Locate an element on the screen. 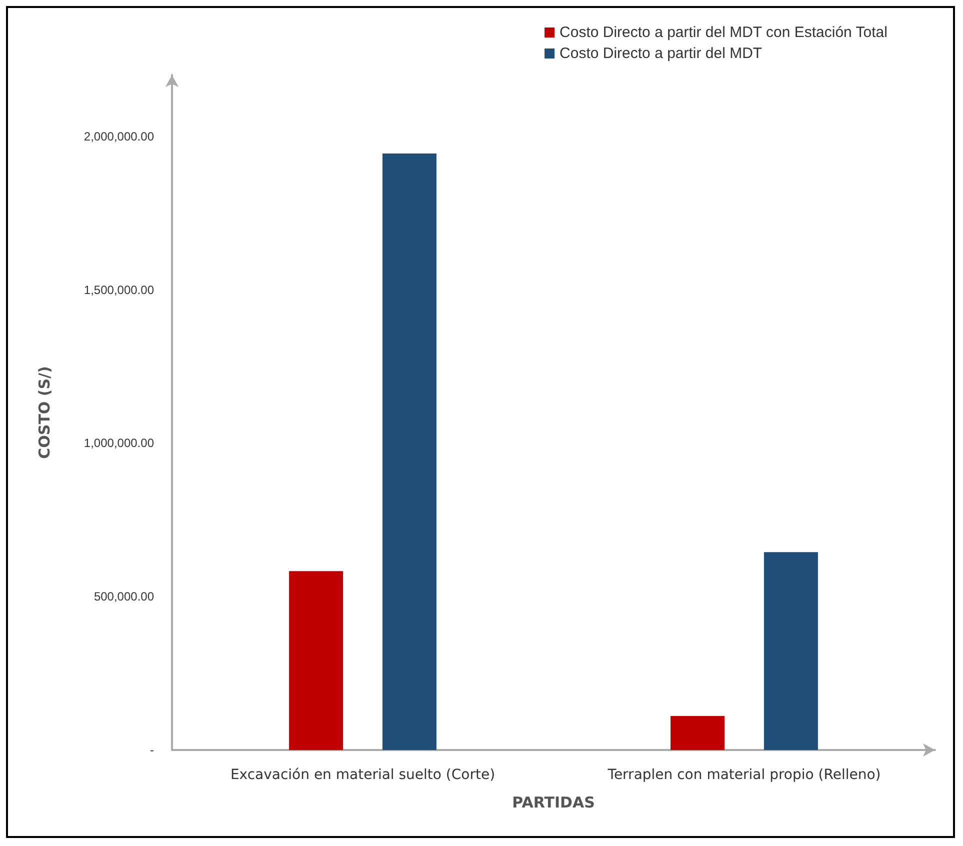  y-axis-title: COSTO (S/) is located at coordinates (45, 412).